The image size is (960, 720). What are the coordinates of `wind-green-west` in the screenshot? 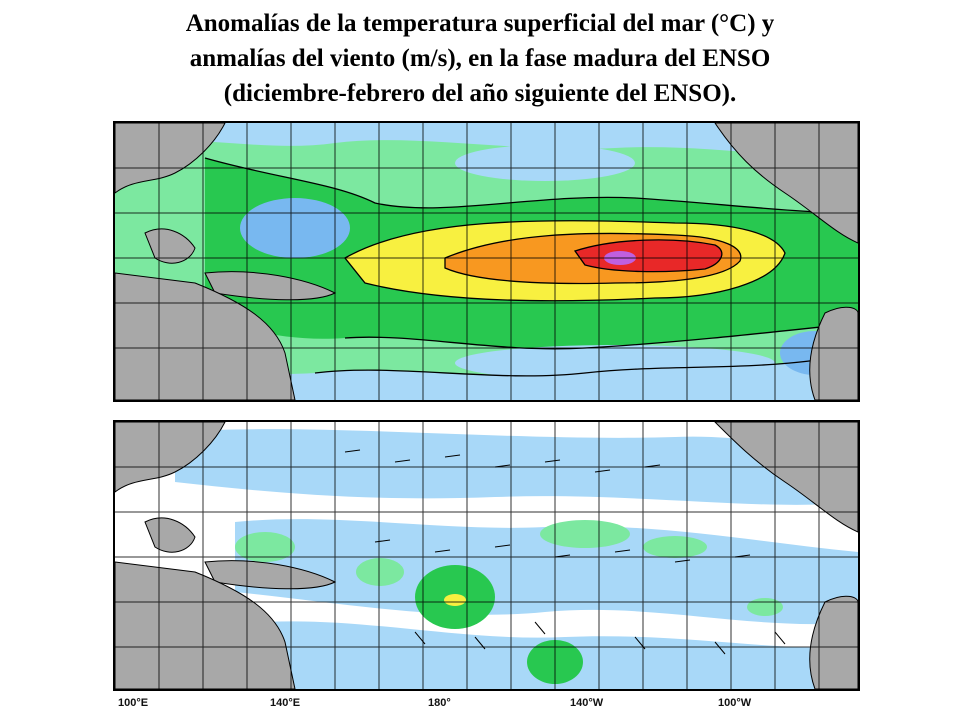 It's located at (265, 547).